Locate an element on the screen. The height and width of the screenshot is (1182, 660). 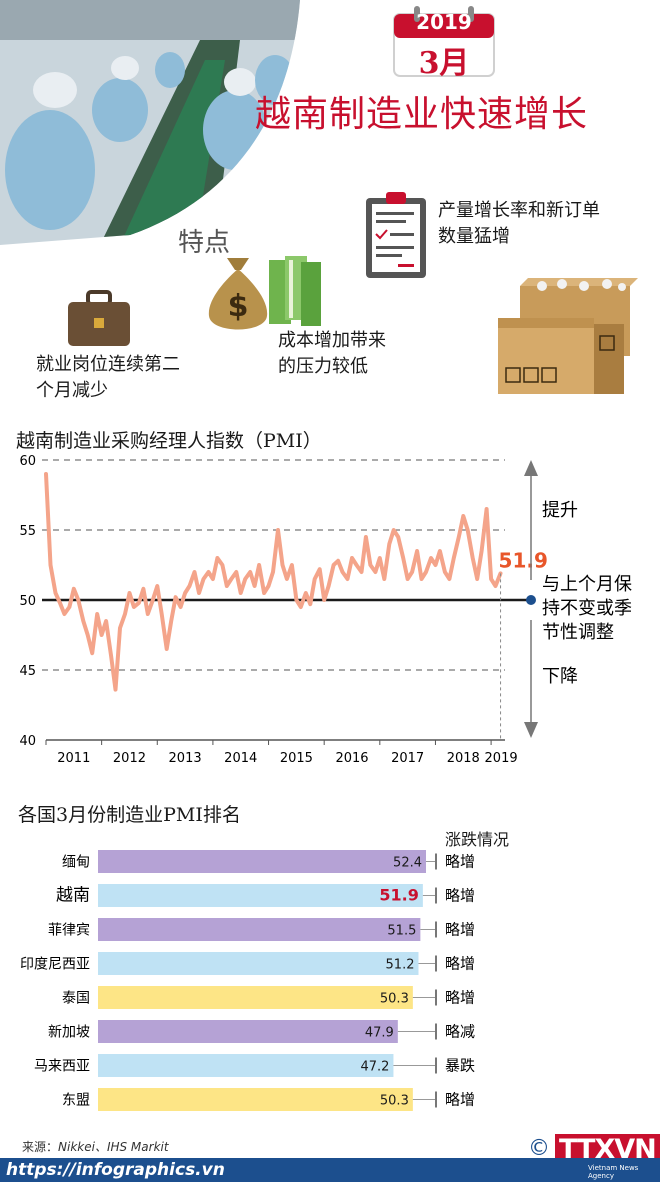
boxes-icon is located at coordinates (568, 336).